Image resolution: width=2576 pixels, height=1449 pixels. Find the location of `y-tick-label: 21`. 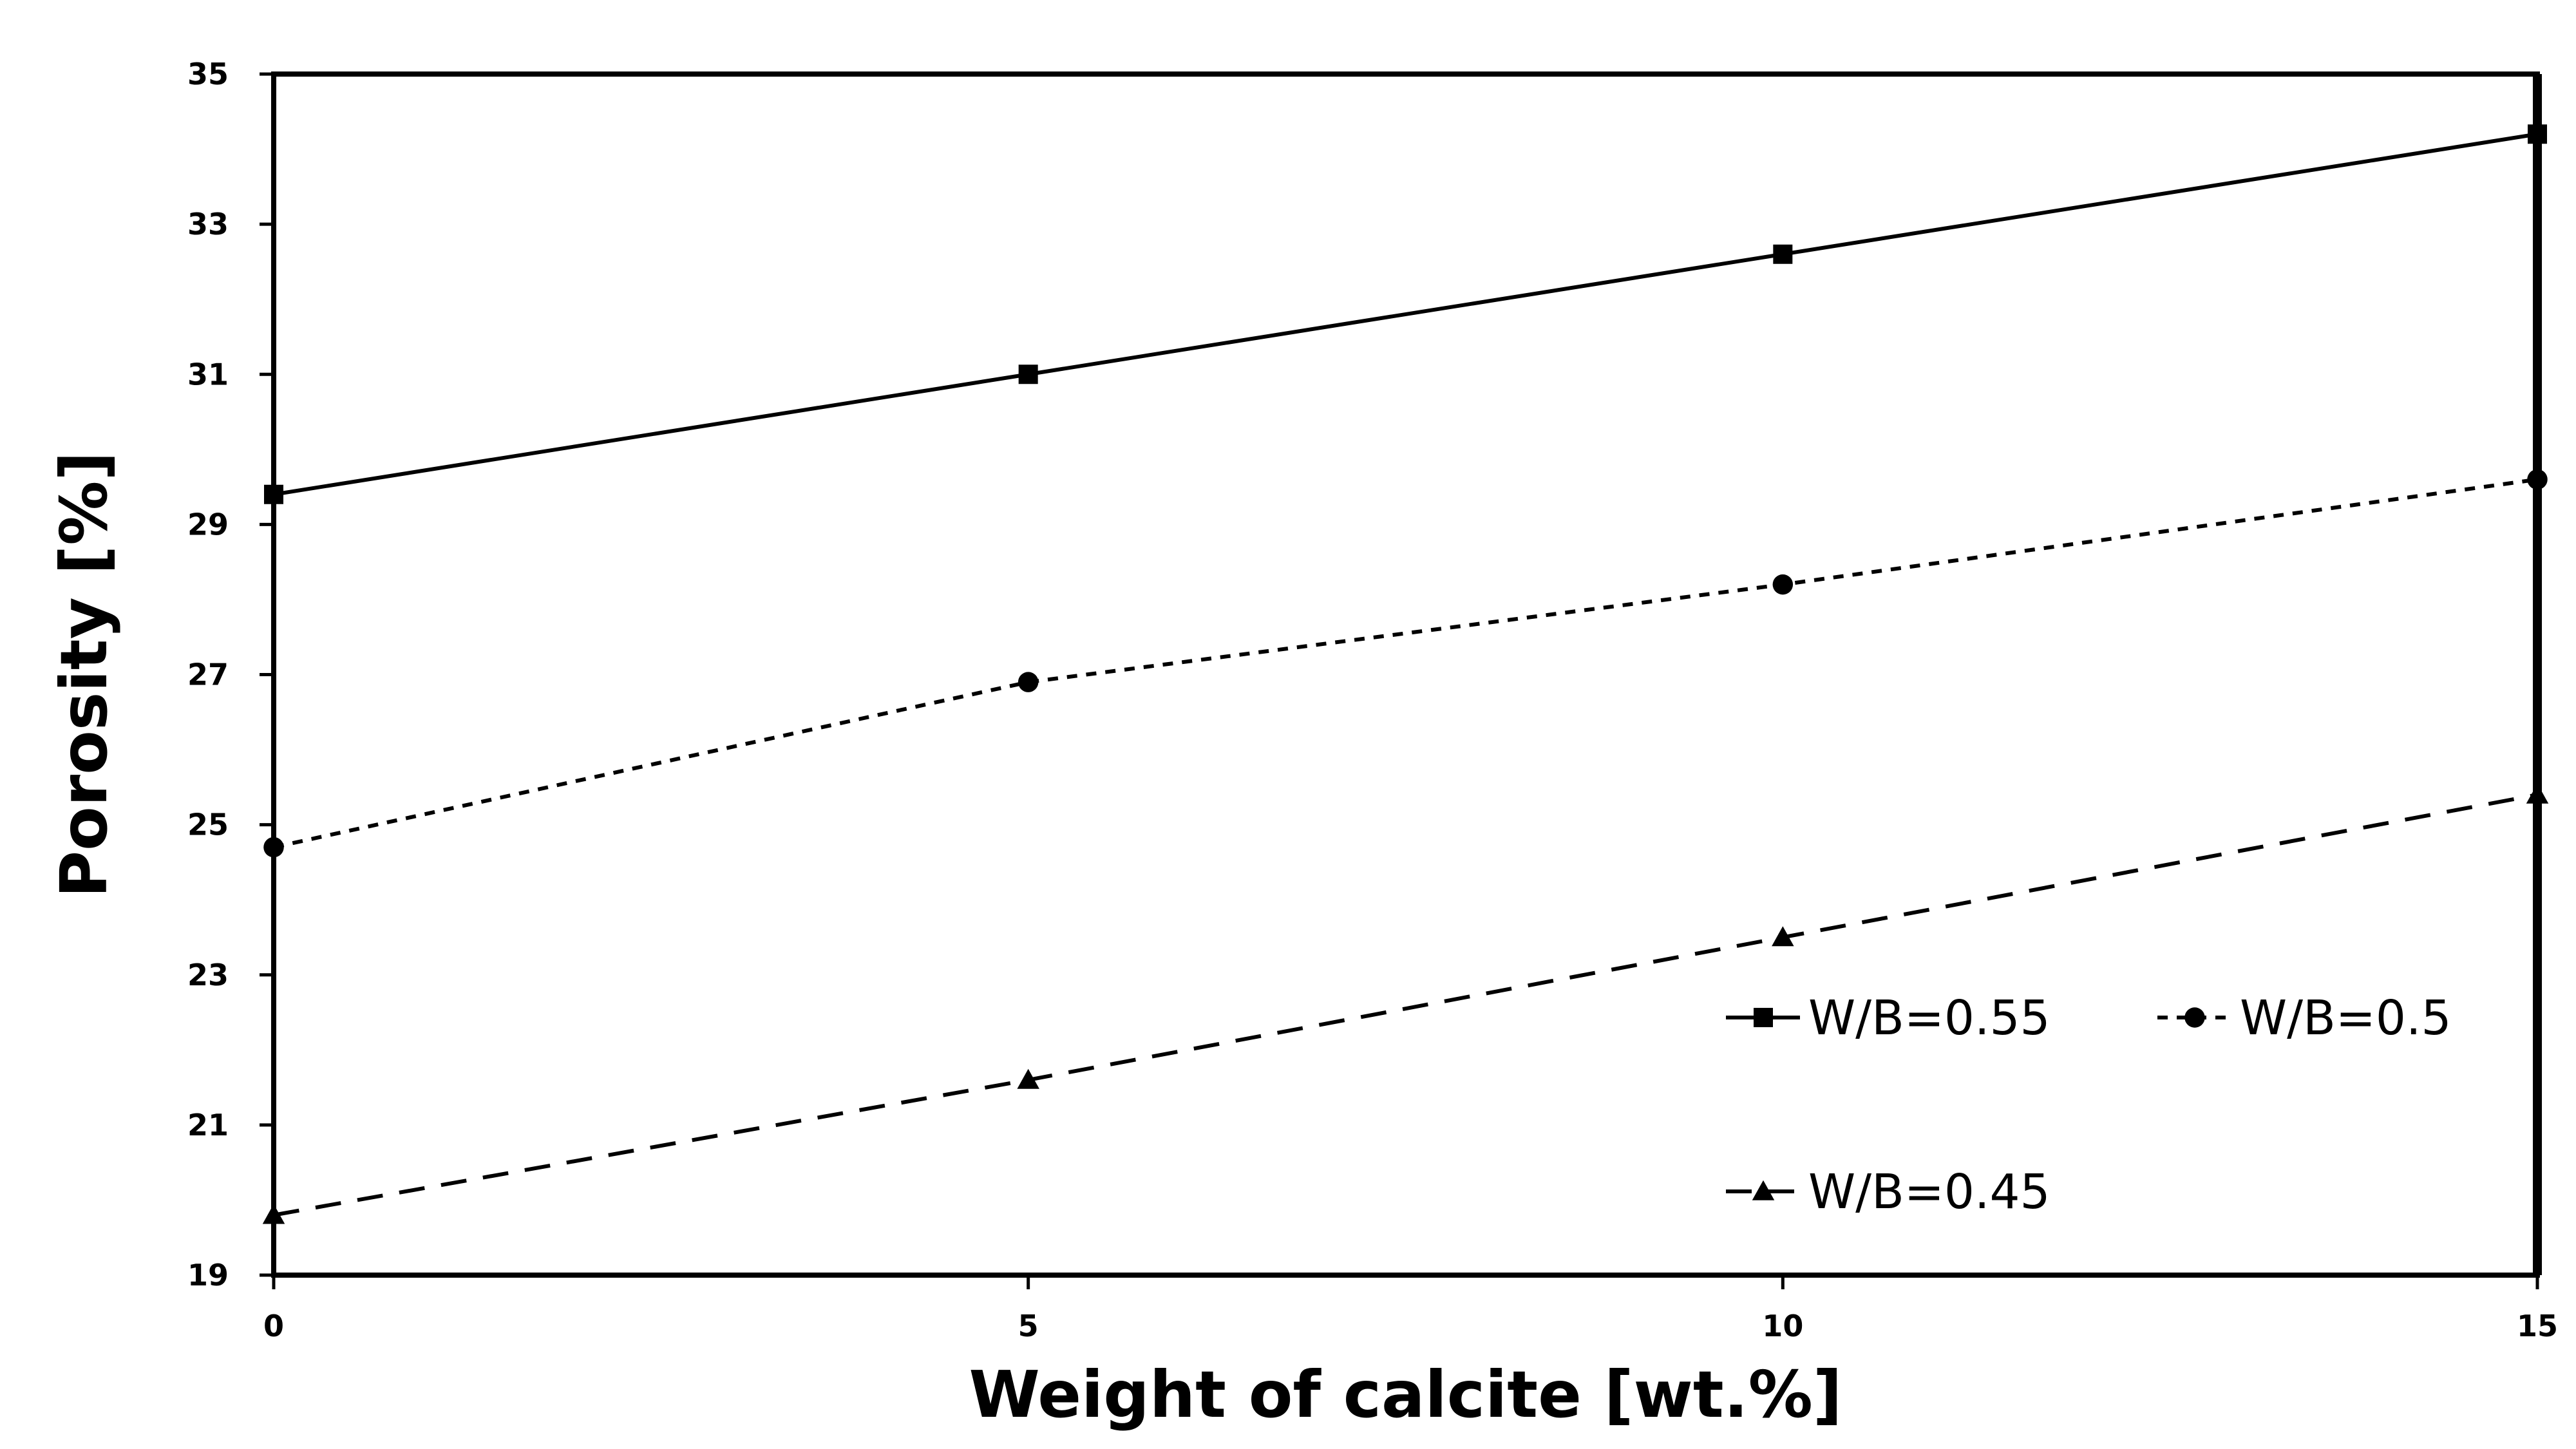

y-tick-label: 21 is located at coordinates (208, 1125).